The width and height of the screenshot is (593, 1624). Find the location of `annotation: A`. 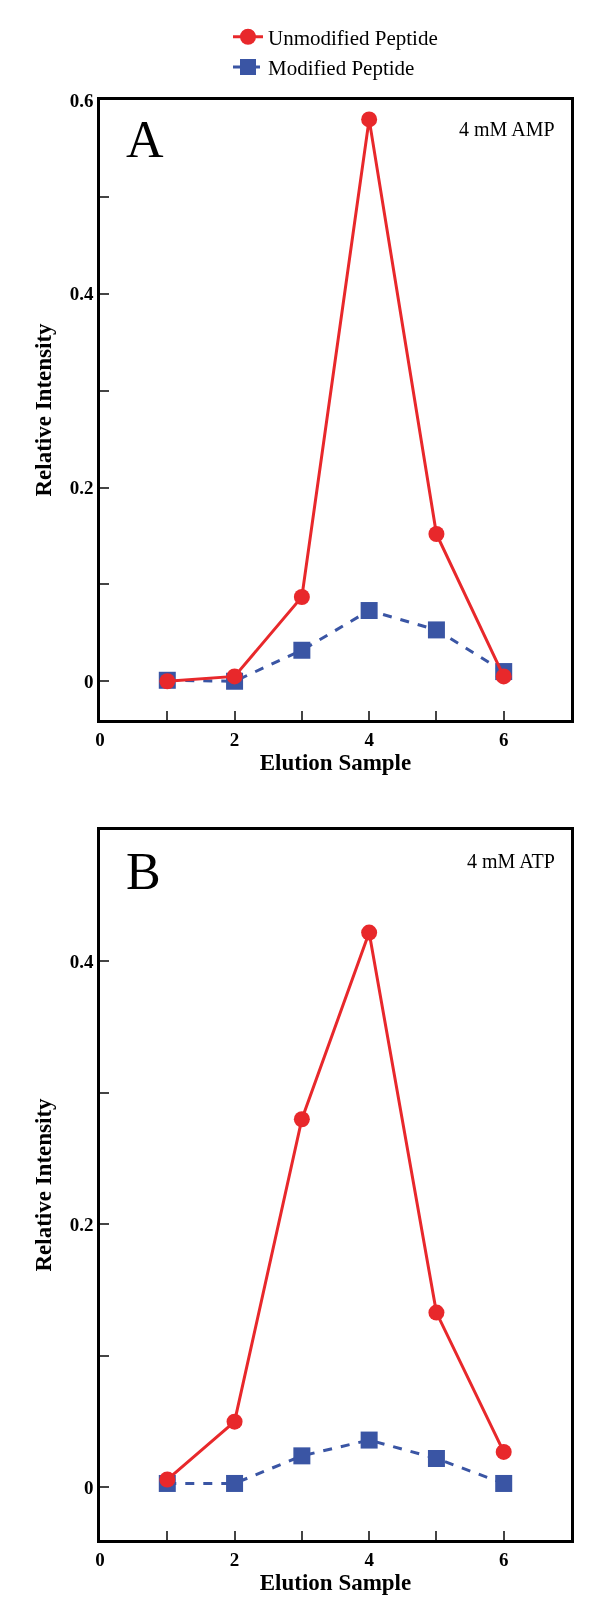

annotation: A is located at coordinates (145, 139).